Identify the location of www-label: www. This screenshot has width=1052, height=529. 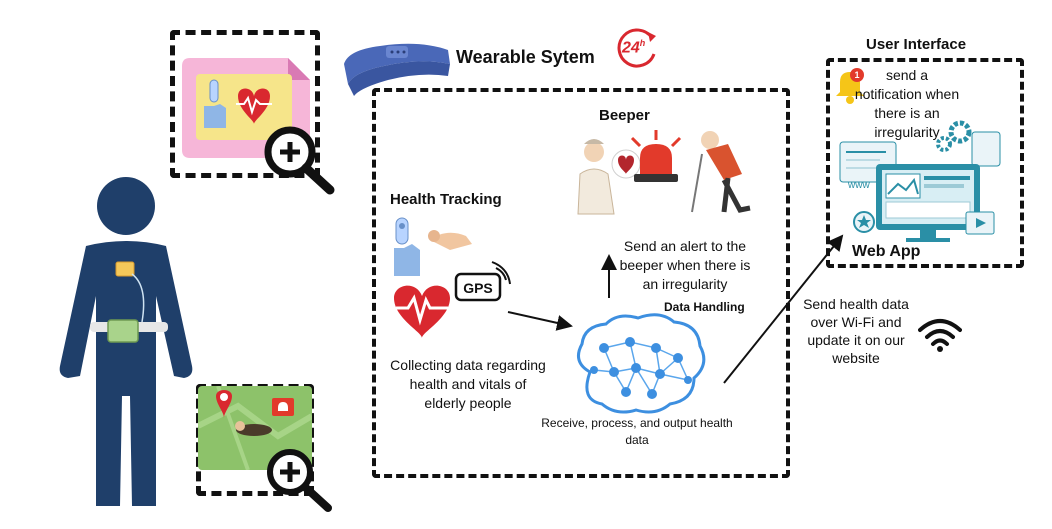
(859, 185).